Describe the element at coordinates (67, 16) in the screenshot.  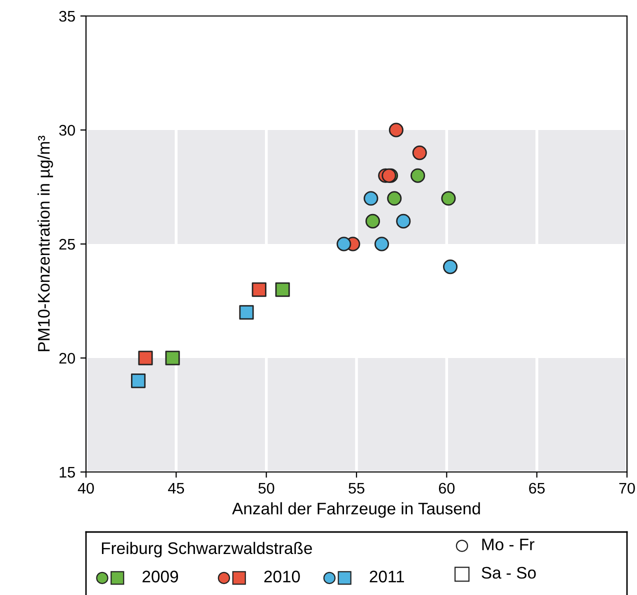
I see `y-tick-label: 35` at that location.